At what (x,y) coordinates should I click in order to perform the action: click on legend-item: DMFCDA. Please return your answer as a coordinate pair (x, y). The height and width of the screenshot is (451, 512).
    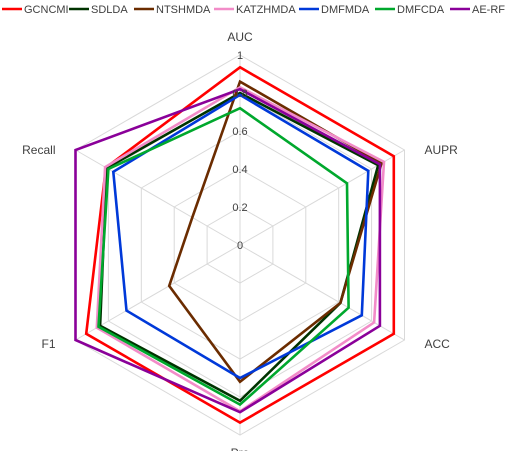
    Looking at the image, I should click on (410, 10).